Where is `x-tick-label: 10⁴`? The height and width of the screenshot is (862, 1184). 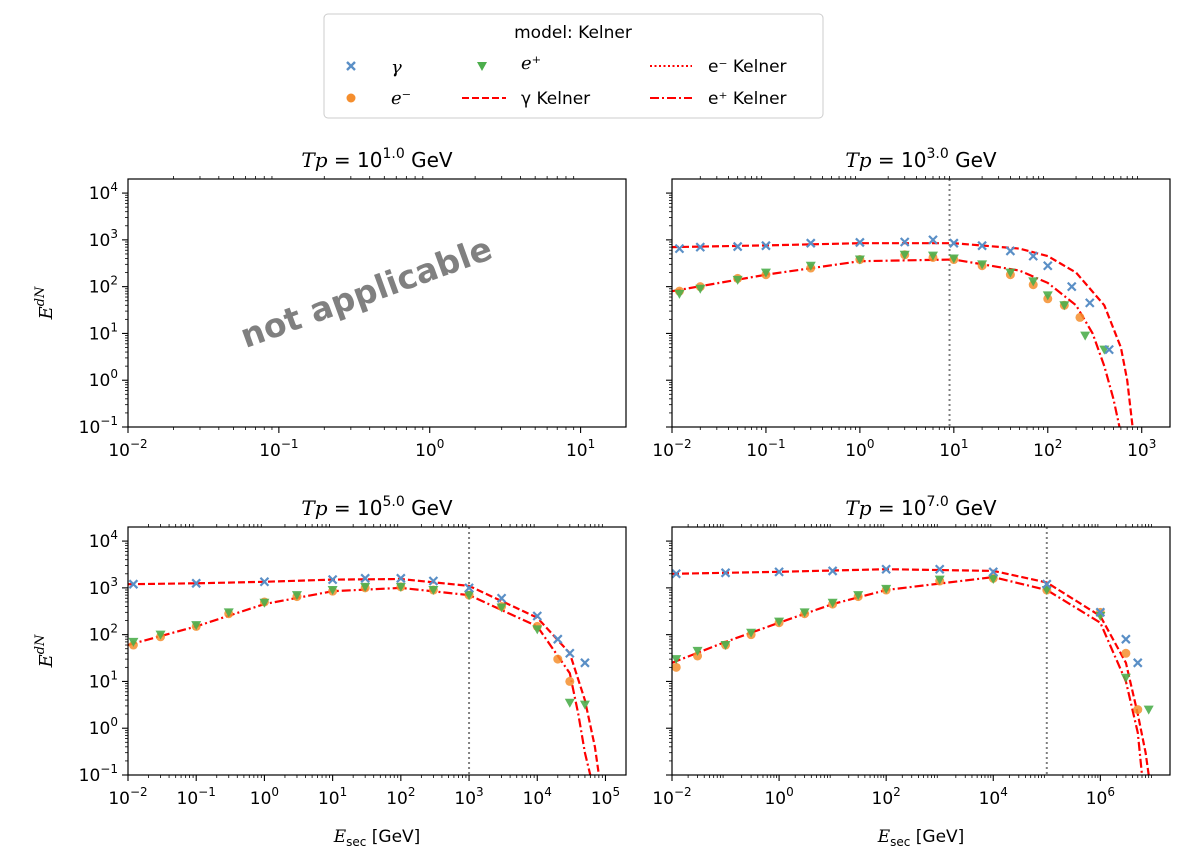
x-tick-label: 10⁴ is located at coordinates (537, 797).